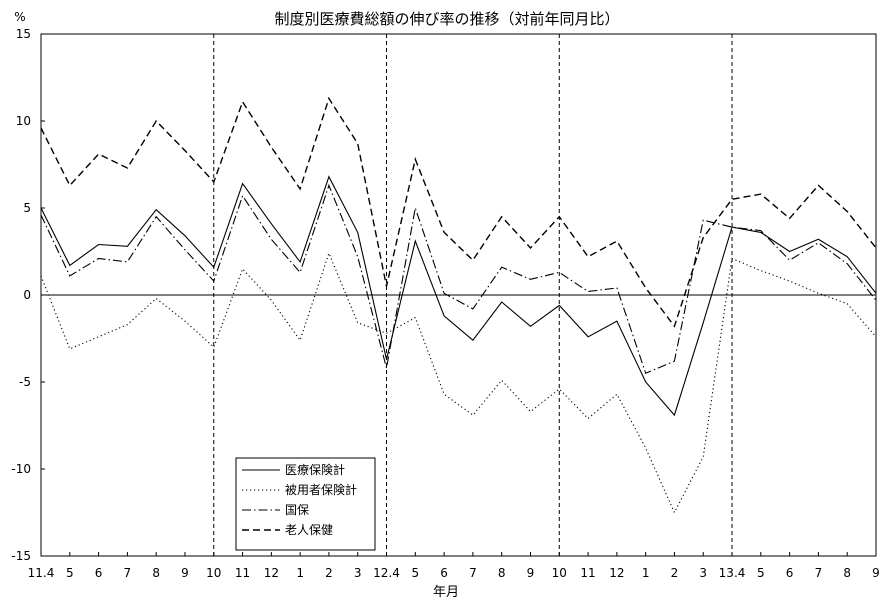 The height and width of the screenshot is (608, 893). I want to click on y-tick-label: 5, so click(27, 208).